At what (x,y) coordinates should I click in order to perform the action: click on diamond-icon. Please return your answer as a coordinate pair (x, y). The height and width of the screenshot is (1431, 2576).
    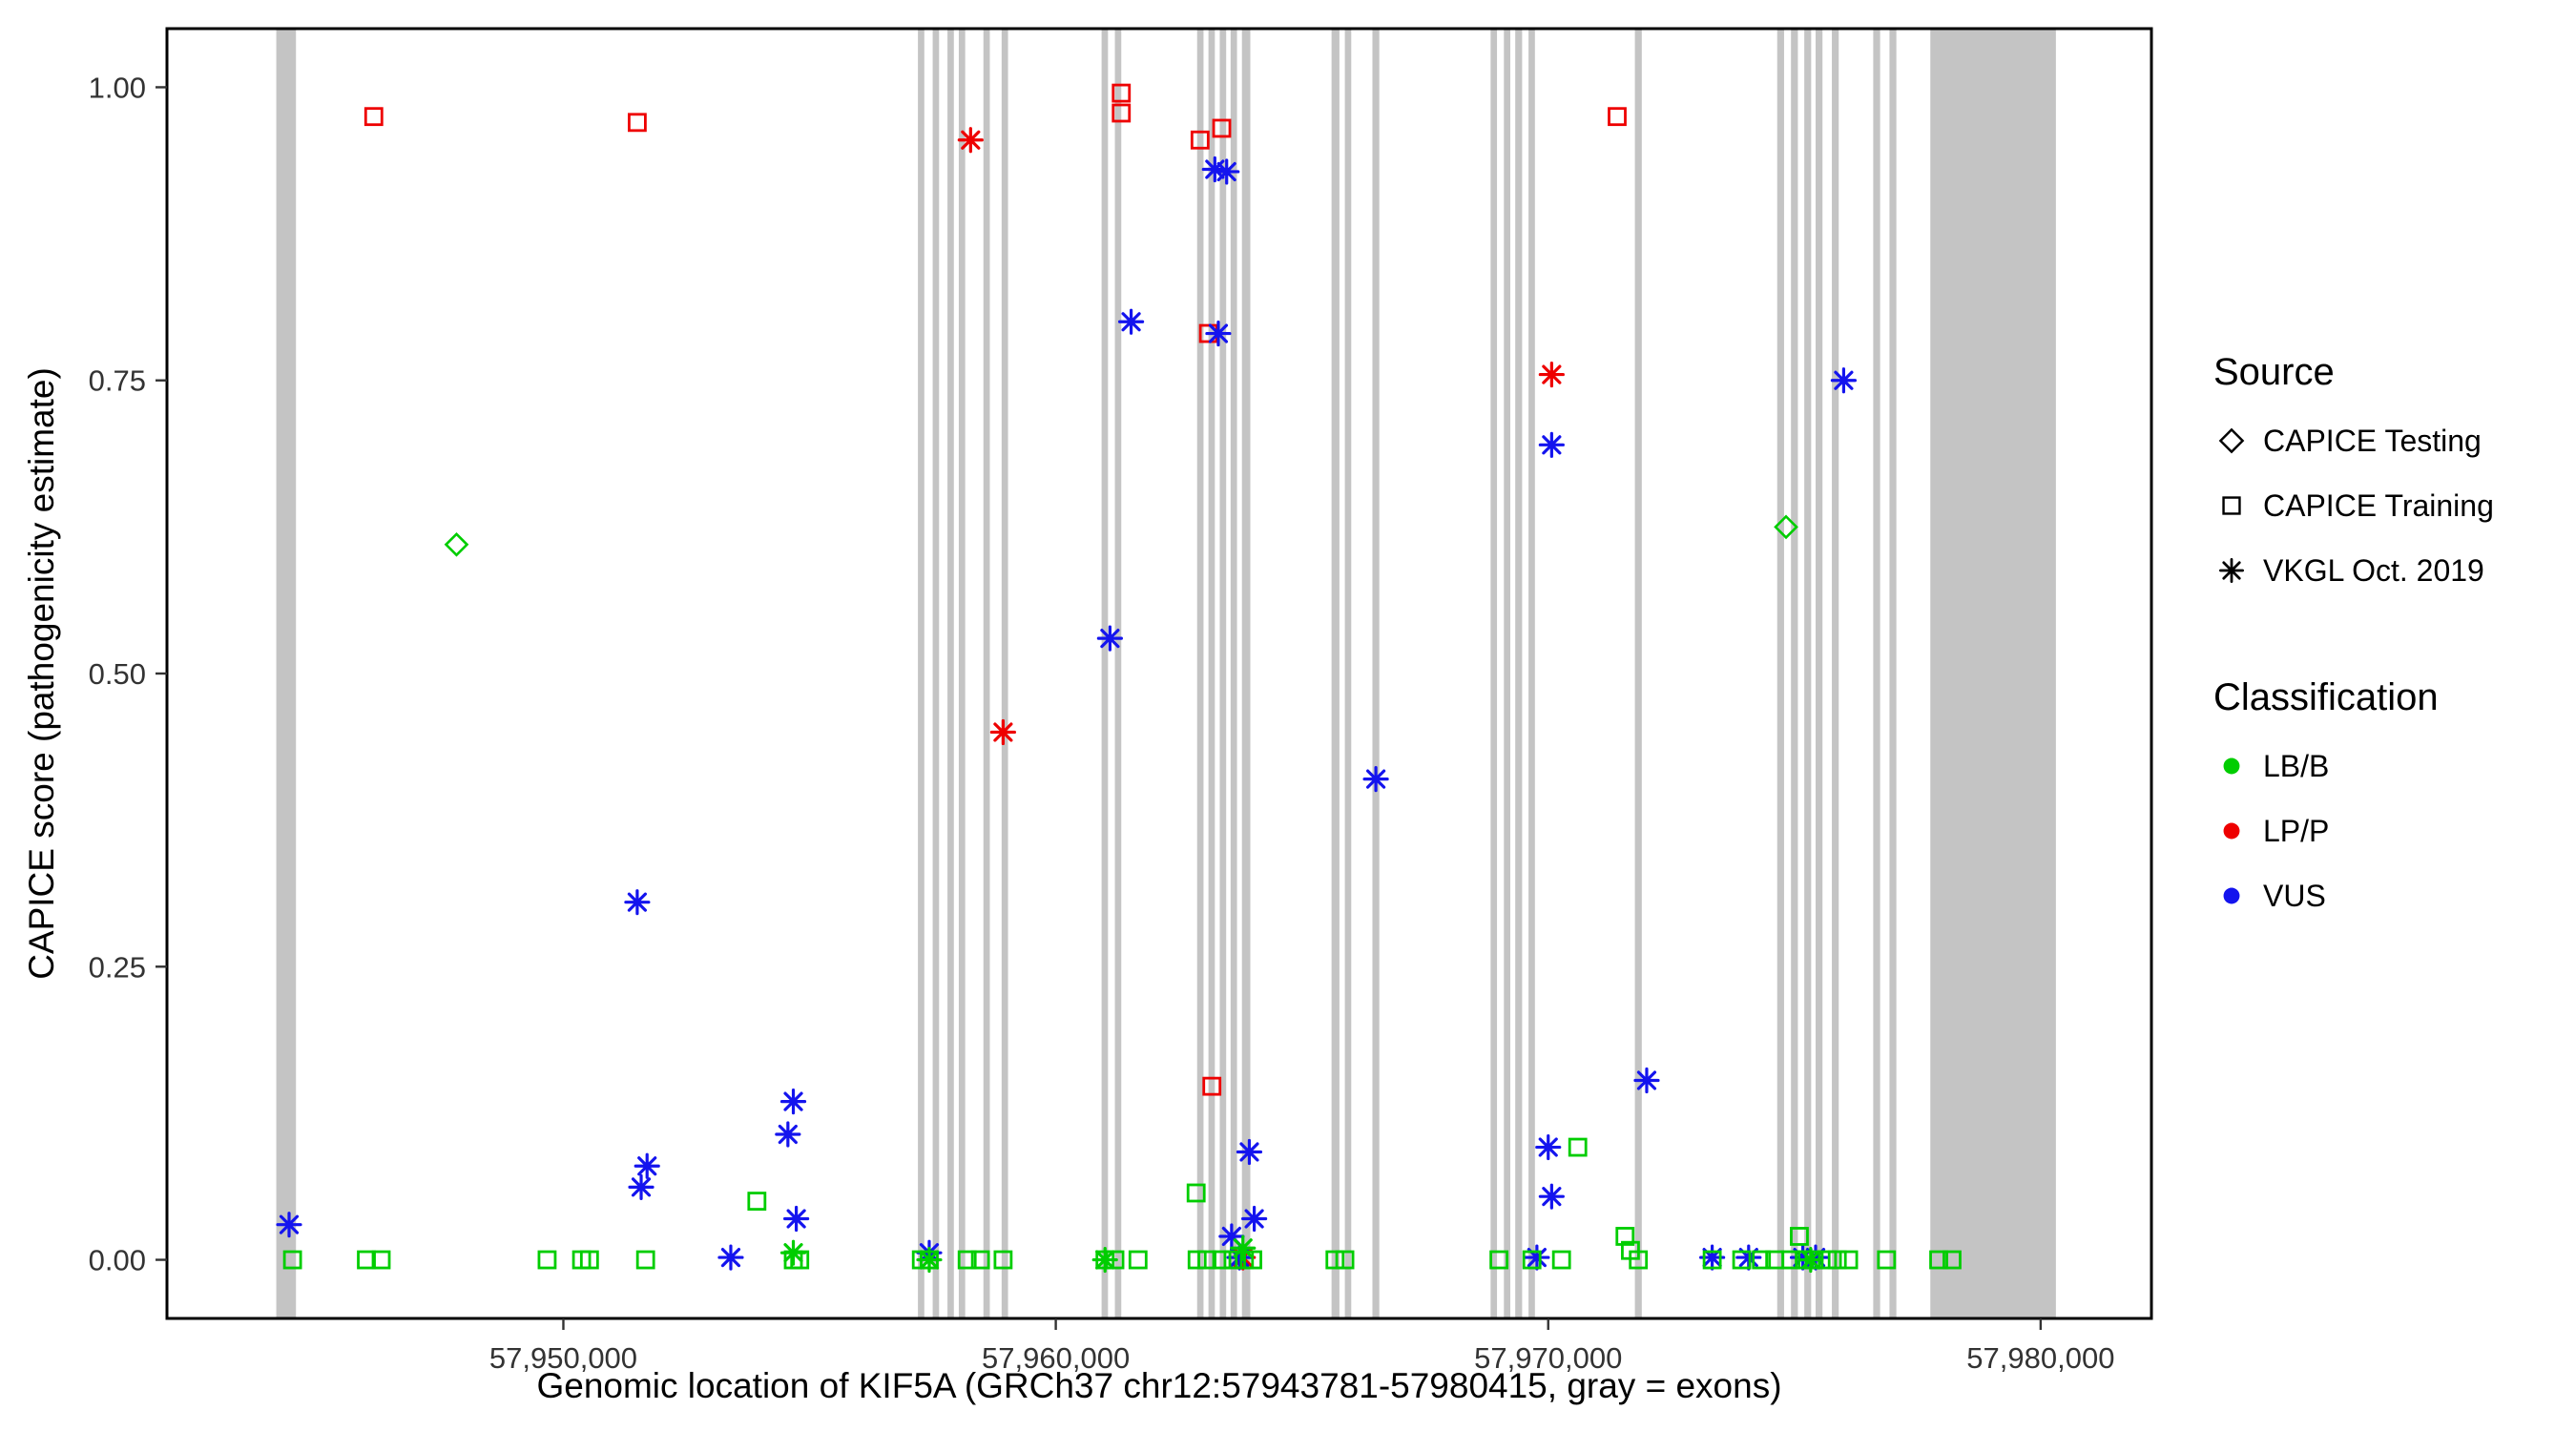
    Looking at the image, I should click on (2231, 440).